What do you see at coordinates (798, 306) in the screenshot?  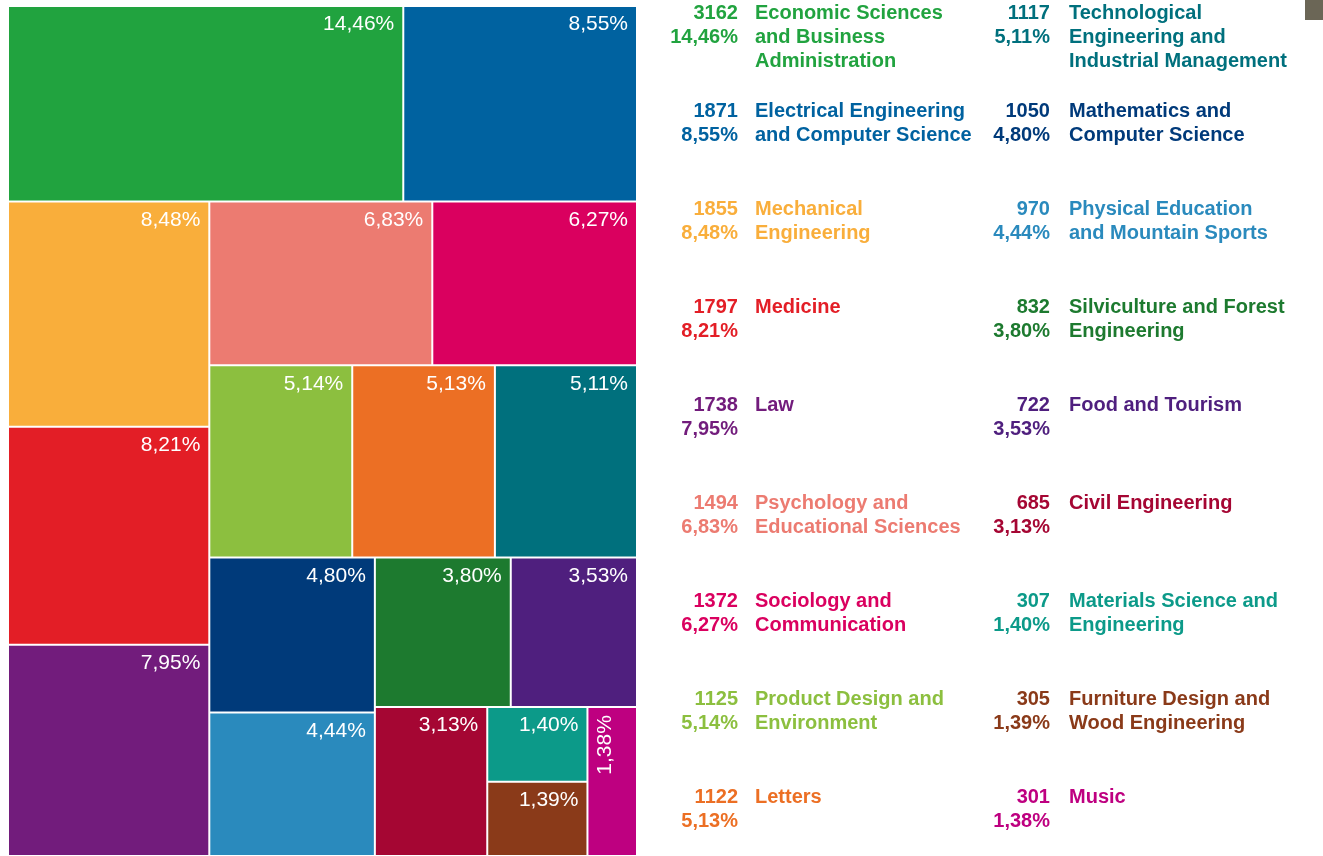 I see `category-label: Medicine` at bounding box center [798, 306].